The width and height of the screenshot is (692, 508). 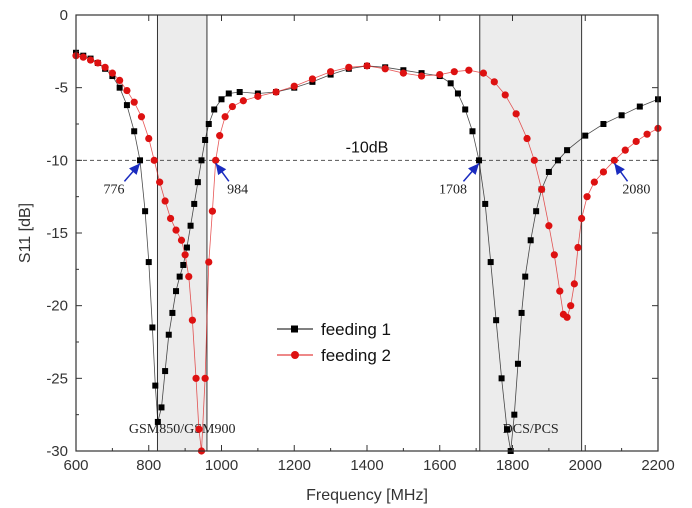 What do you see at coordinates (636, 189) in the screenshot?
I see `annotation-label: 2080` at bounding box center [636, 189].